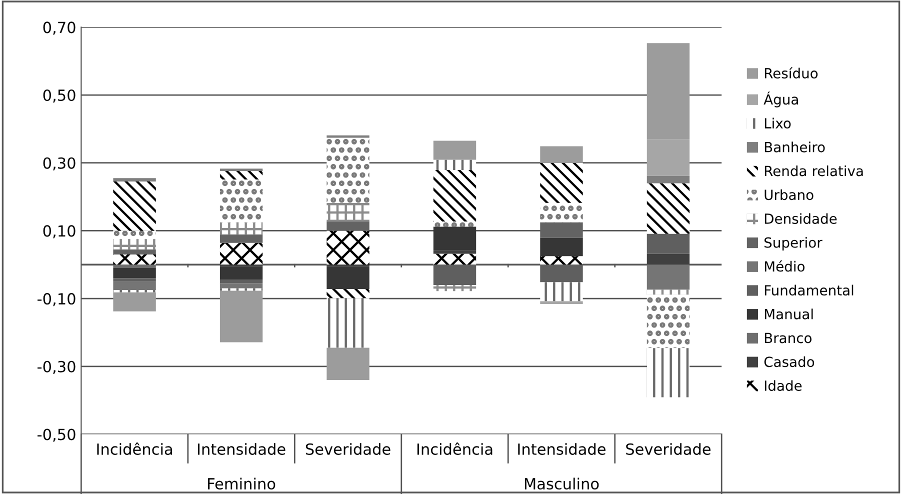 The height and width of the screenshot is (494, 902). What do you see at coordinates (794, 147) in the screenshot?
I see `legend-label: Banheiro` at bounding box center [794, 147].